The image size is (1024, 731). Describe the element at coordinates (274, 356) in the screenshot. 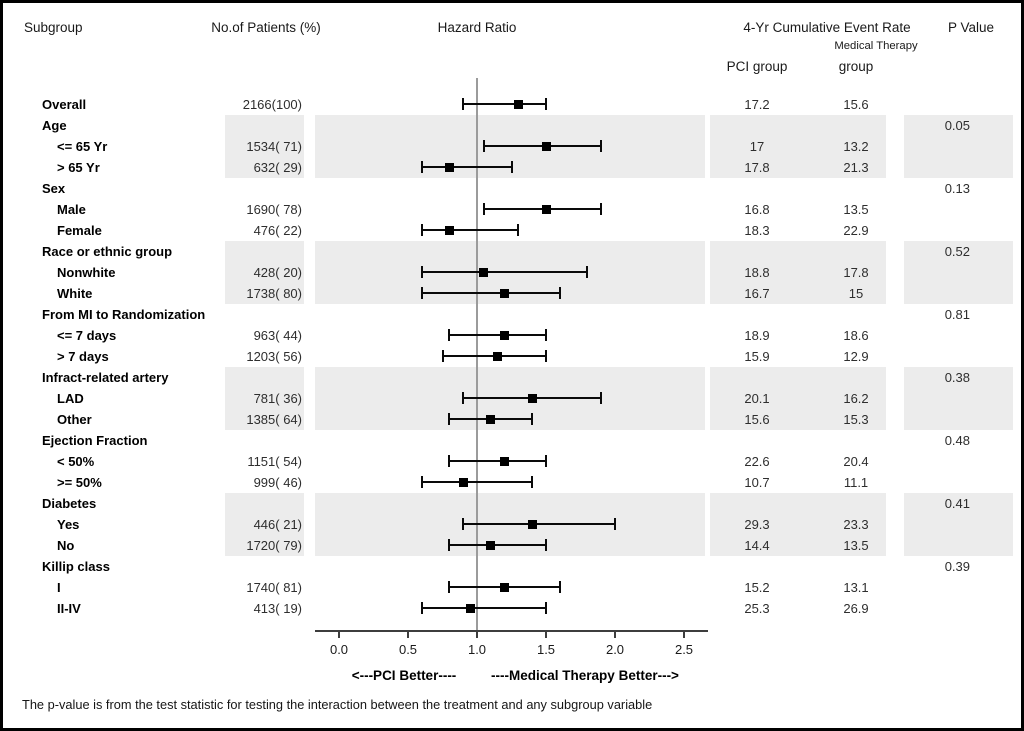

I see `patients-count: 1203( 56)` at that location.